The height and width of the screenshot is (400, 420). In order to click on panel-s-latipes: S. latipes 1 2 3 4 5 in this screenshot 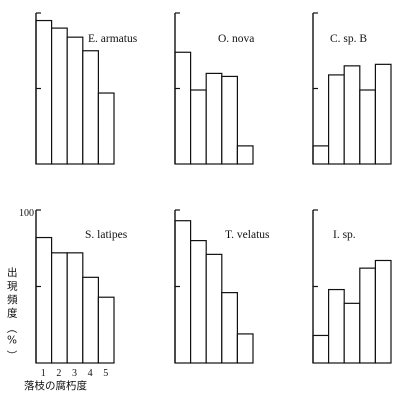, I will do `click(81, 294)`.